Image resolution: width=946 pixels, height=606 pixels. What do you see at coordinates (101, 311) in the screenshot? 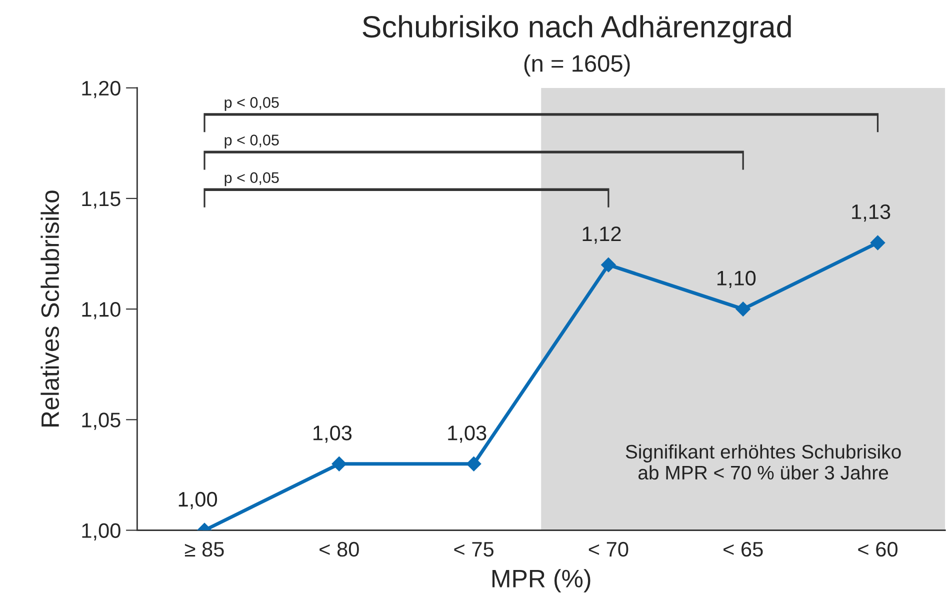
I see `y-tick-label: 1,10` at bounding box center [101, 311].